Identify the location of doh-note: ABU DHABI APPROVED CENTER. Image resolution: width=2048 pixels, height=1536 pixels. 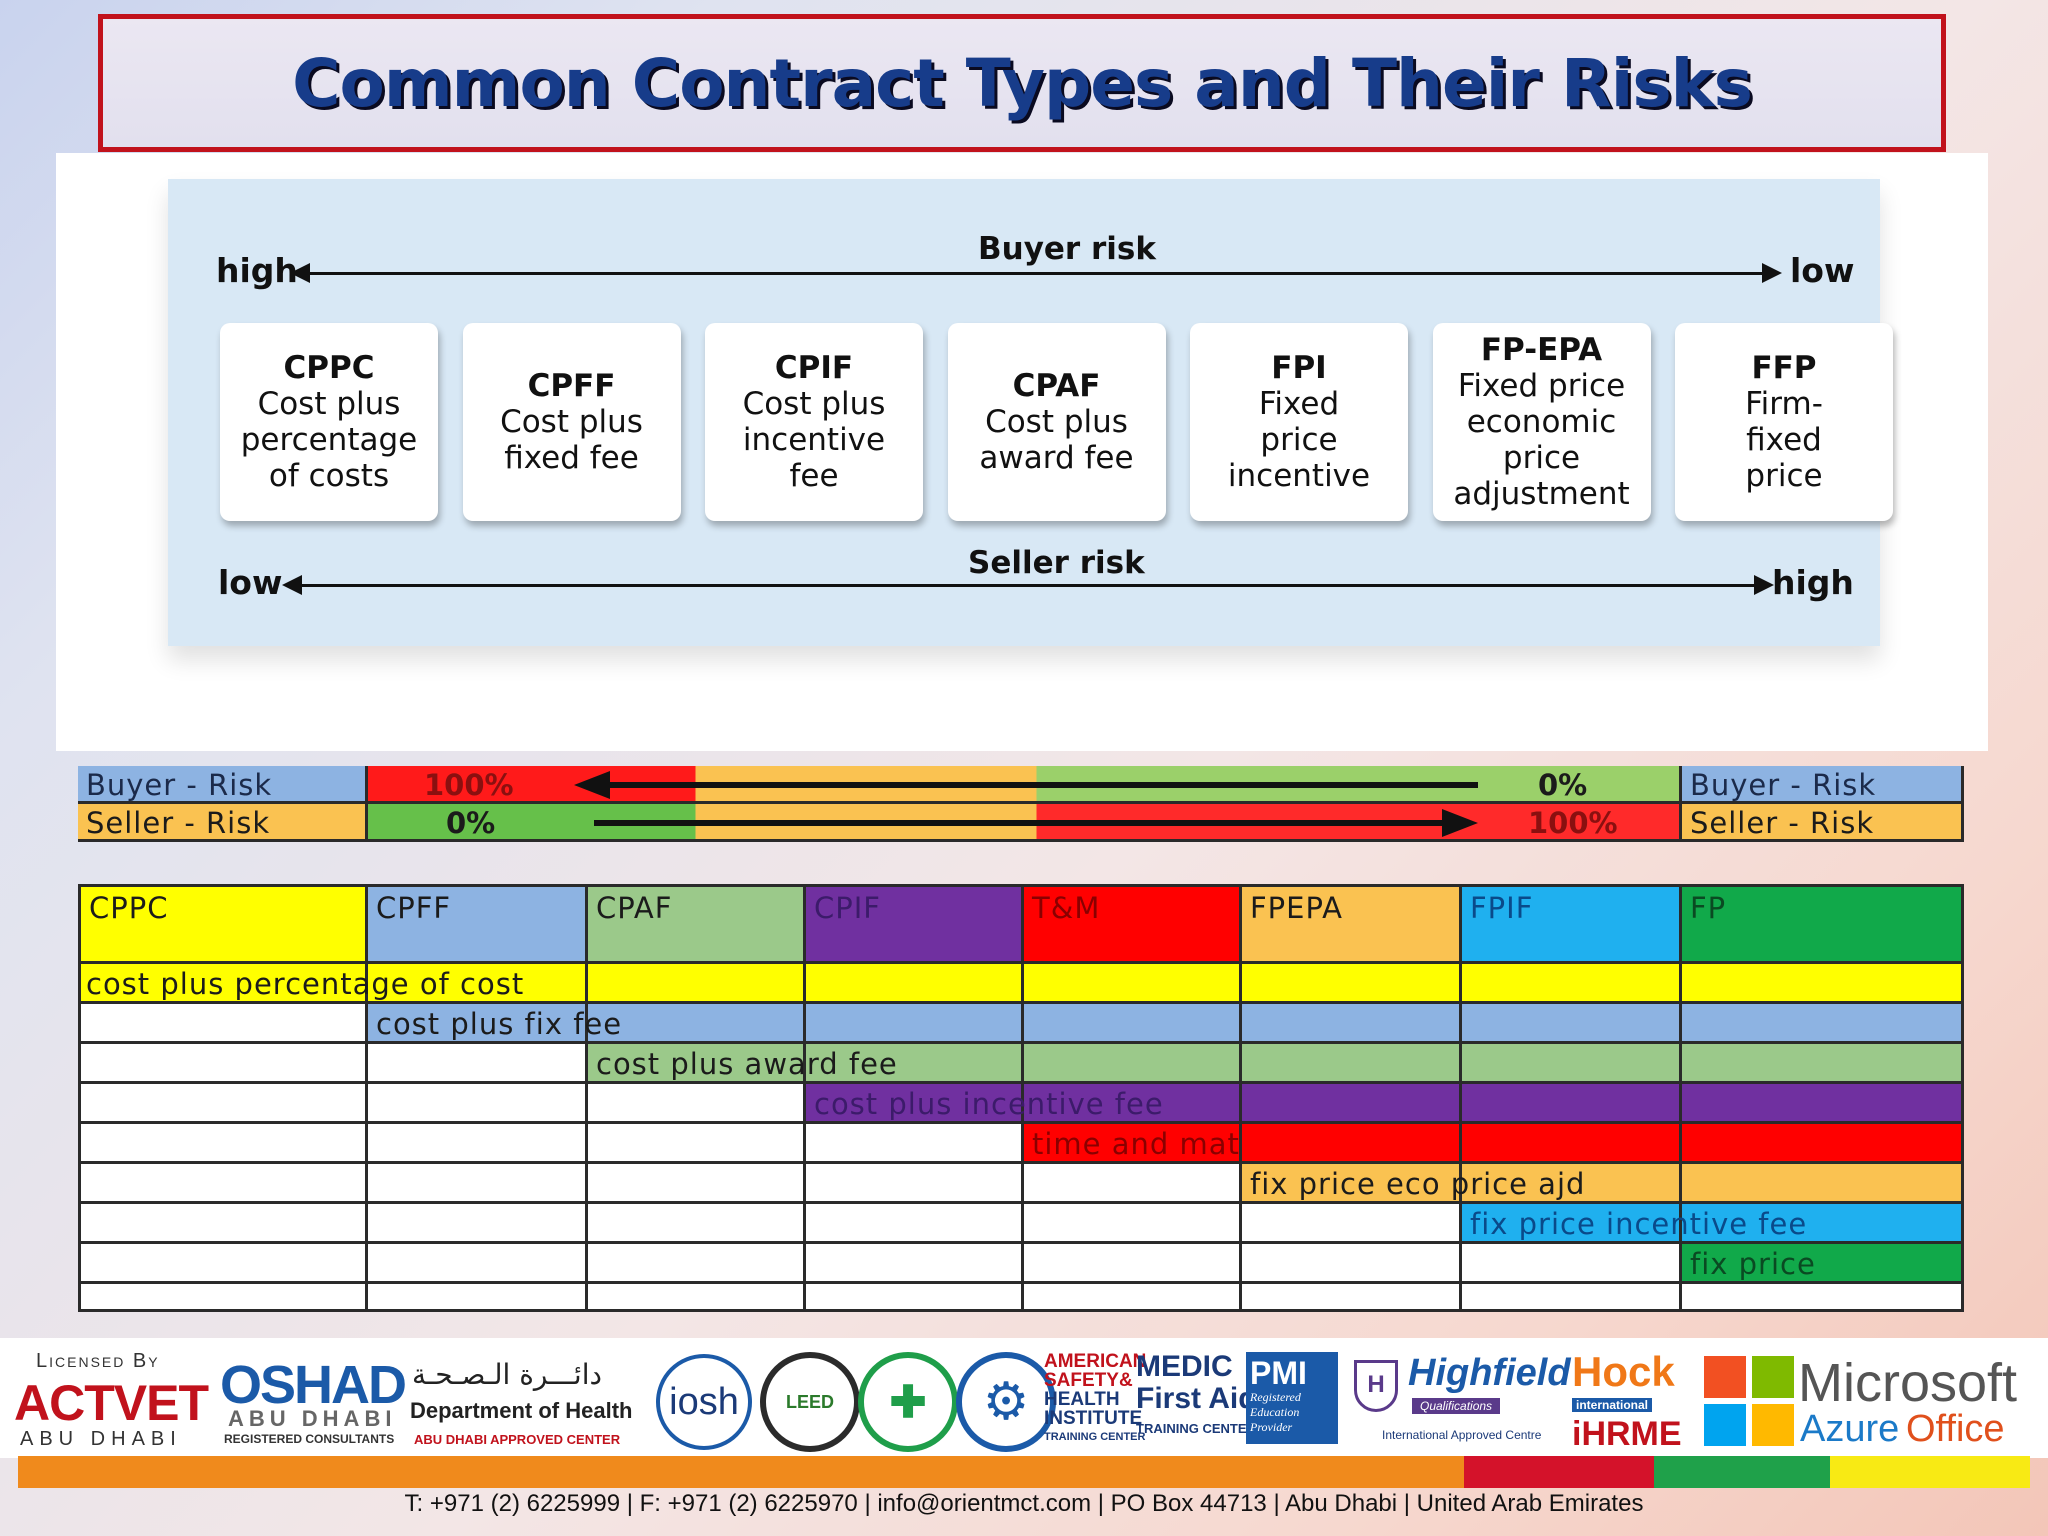
(517, 1439).